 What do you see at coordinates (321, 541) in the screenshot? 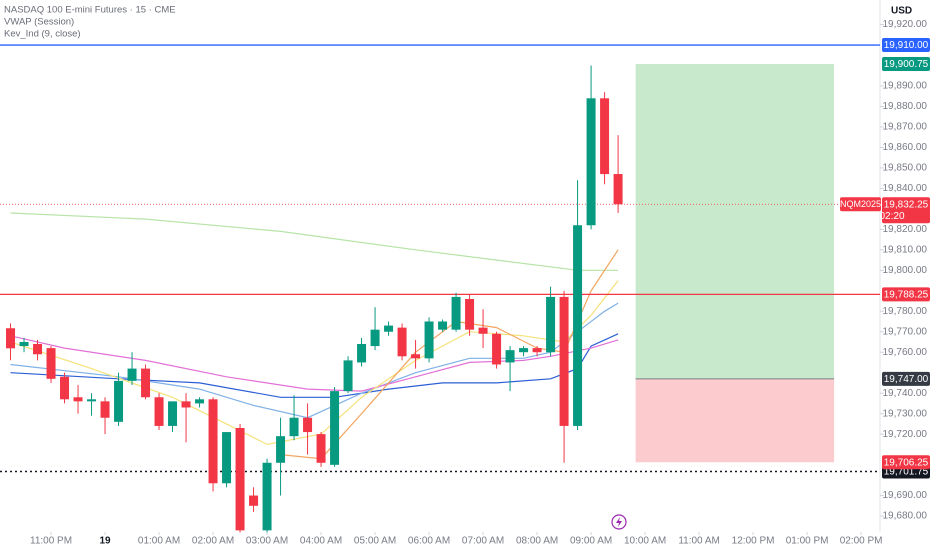
I see `x-tick-label: 04:00 AM` at bounding box center [321, 541].